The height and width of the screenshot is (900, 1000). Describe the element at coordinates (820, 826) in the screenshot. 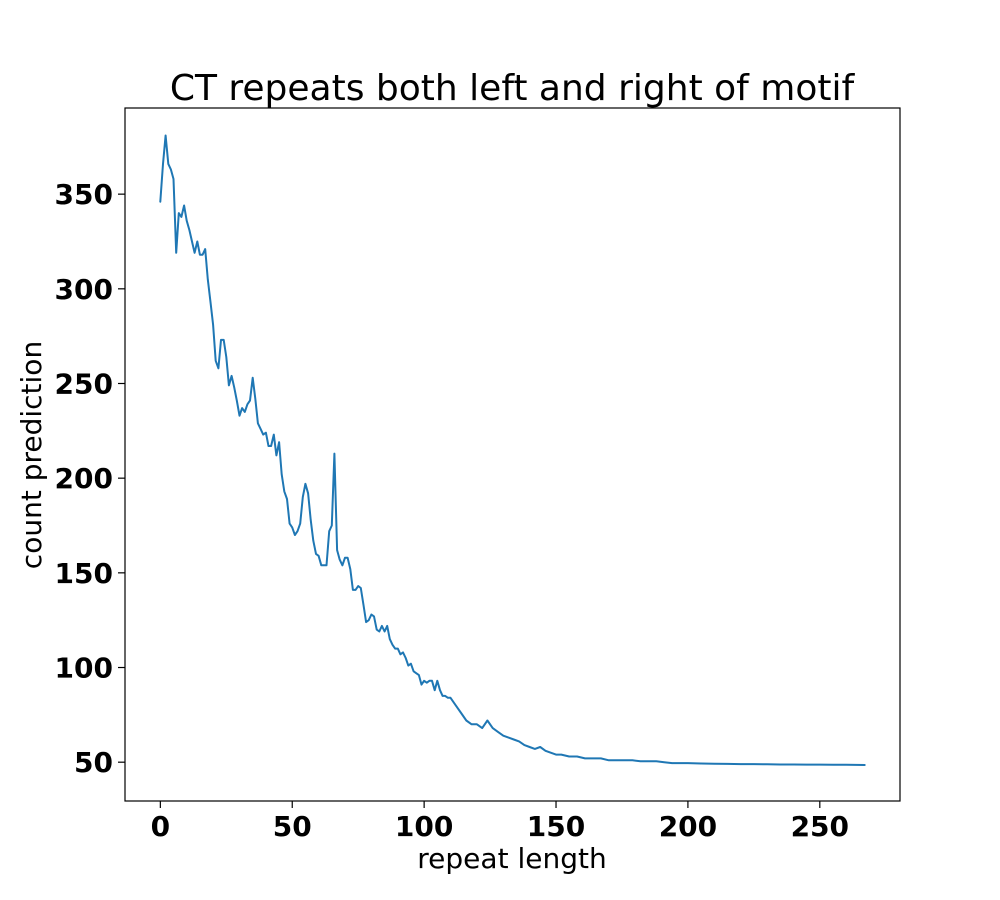

I see `x-tick-label: 250` at that location.